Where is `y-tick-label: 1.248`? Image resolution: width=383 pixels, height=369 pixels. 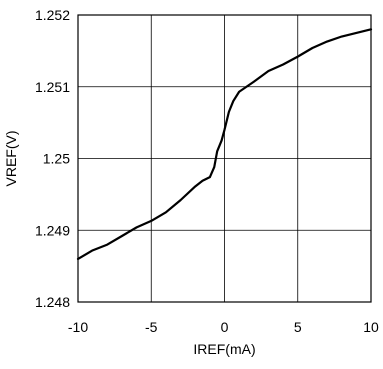
y-tick-label: 1.248 is located at coordinates (52, 302).